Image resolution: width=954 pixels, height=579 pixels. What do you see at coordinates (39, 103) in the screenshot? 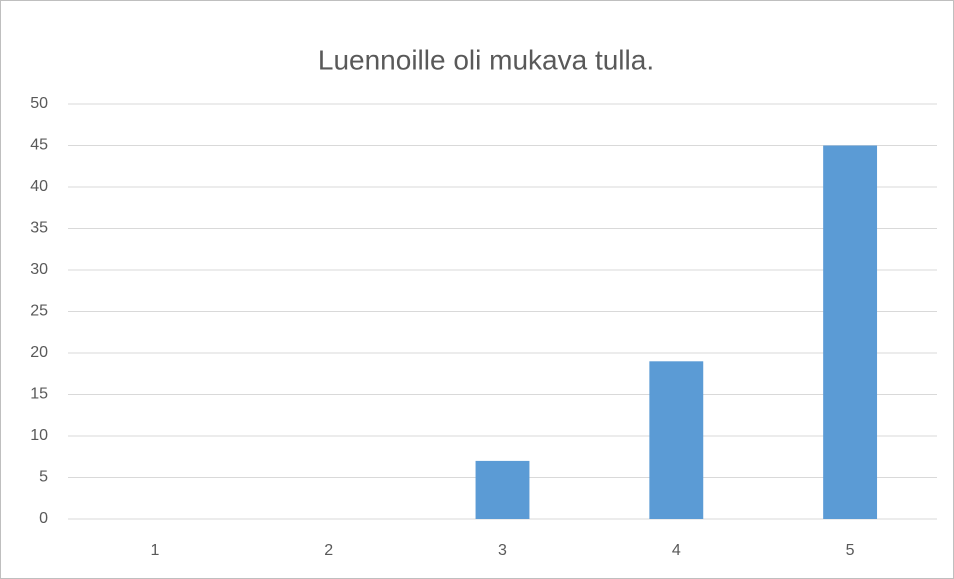
I see `y-tick-label: 50` at bounding box center [39, 103].